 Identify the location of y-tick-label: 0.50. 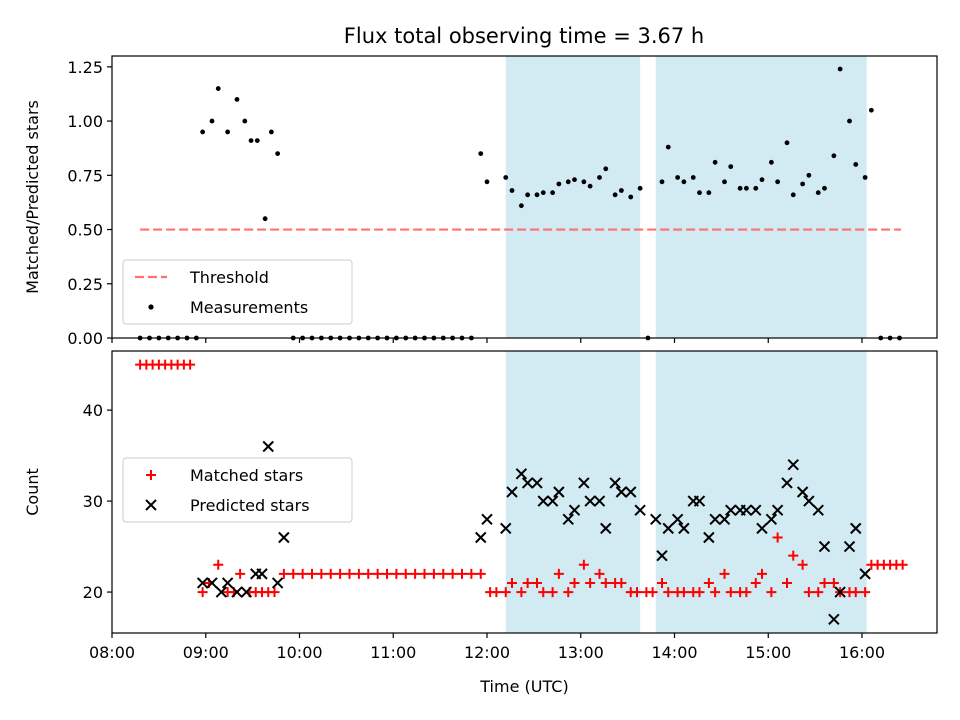
(85, 230).